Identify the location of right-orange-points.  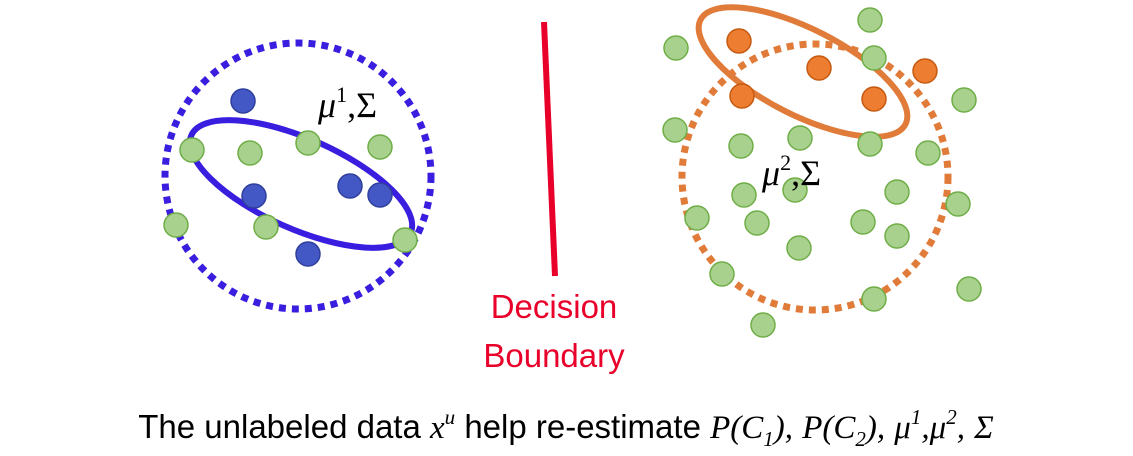
(832, 70).